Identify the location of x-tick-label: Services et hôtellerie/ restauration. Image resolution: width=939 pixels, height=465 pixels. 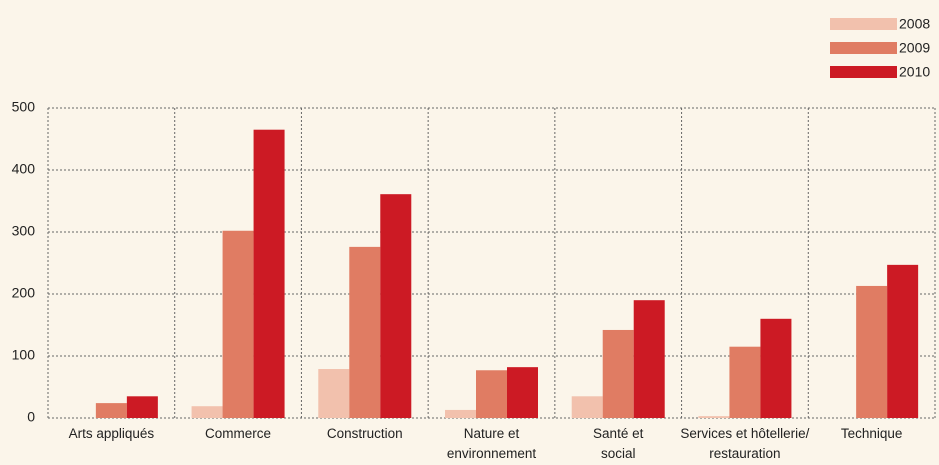
(745, 443).